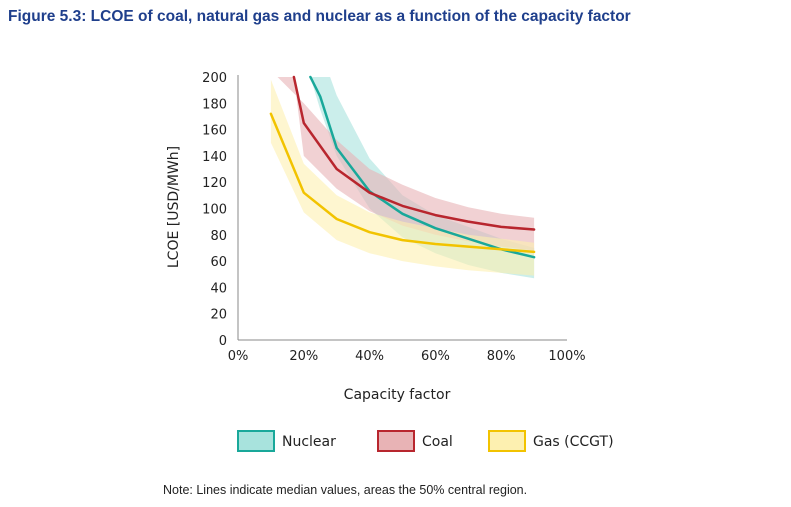  I want to click on nuclear-median-line, so click(422, 167).